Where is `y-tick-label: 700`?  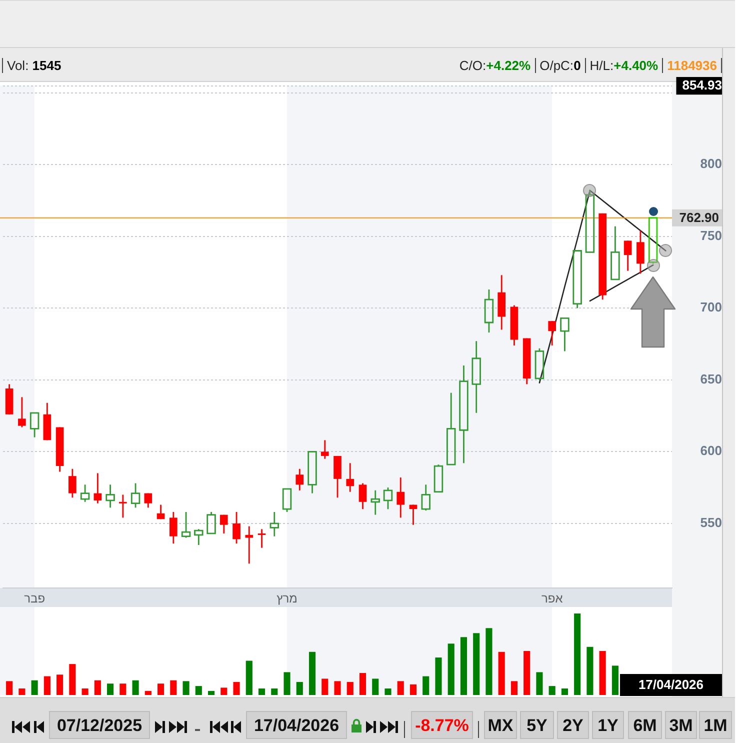 y-tick-label: 700 is located at coordinates (711, 307).